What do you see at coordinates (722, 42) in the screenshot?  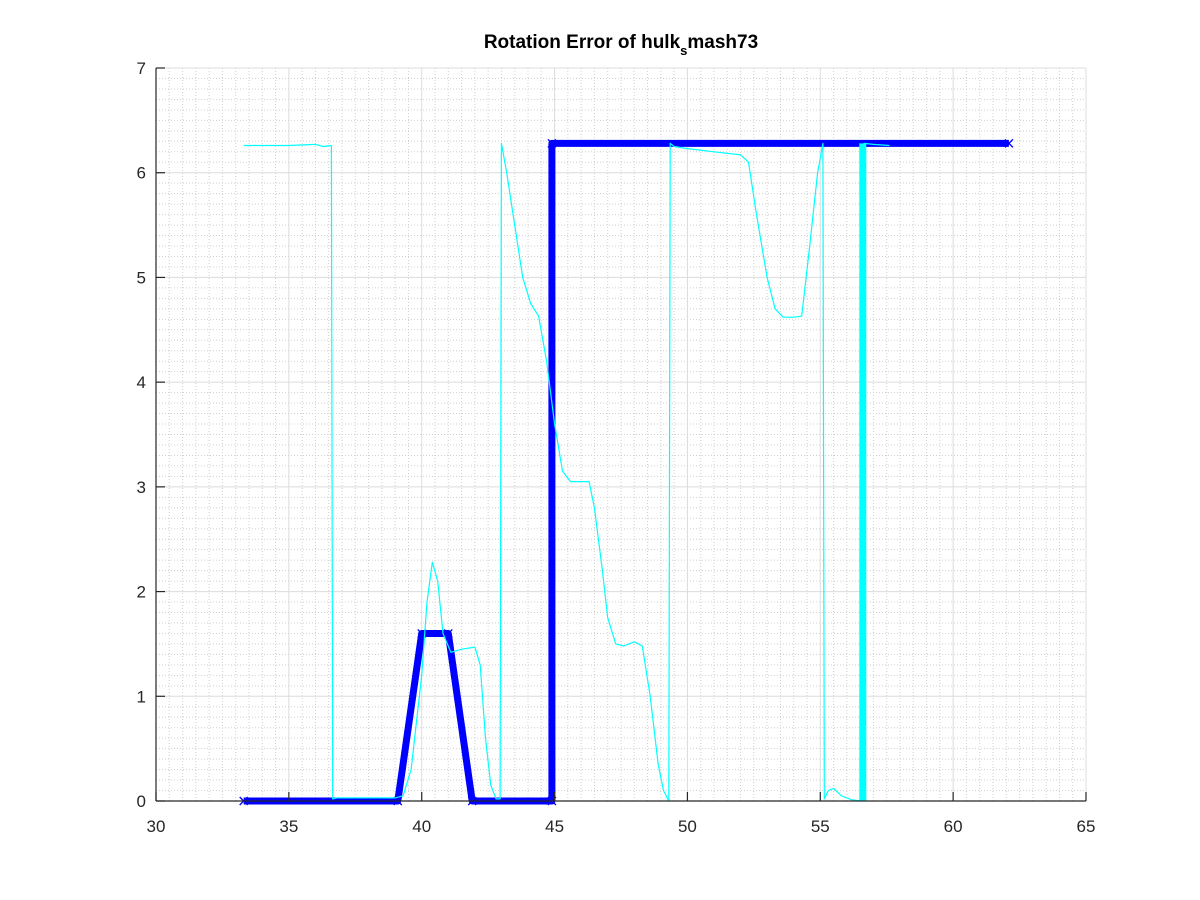 I see `chart-title-suffix: mash73` at bounding box center [722, 42].